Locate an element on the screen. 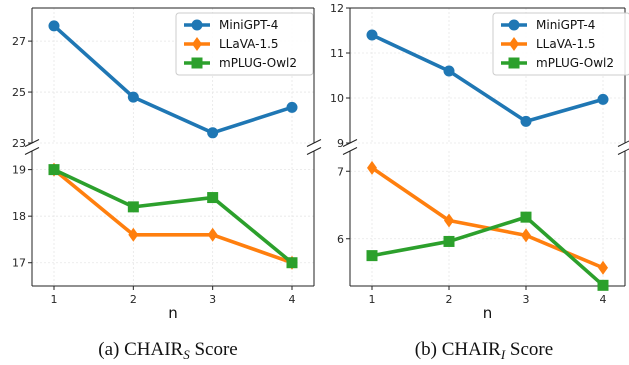 The height and width of the screenshot is (365, 629). chart-caption: (a) CHAIRS Score is located at coordinates (167, 350).